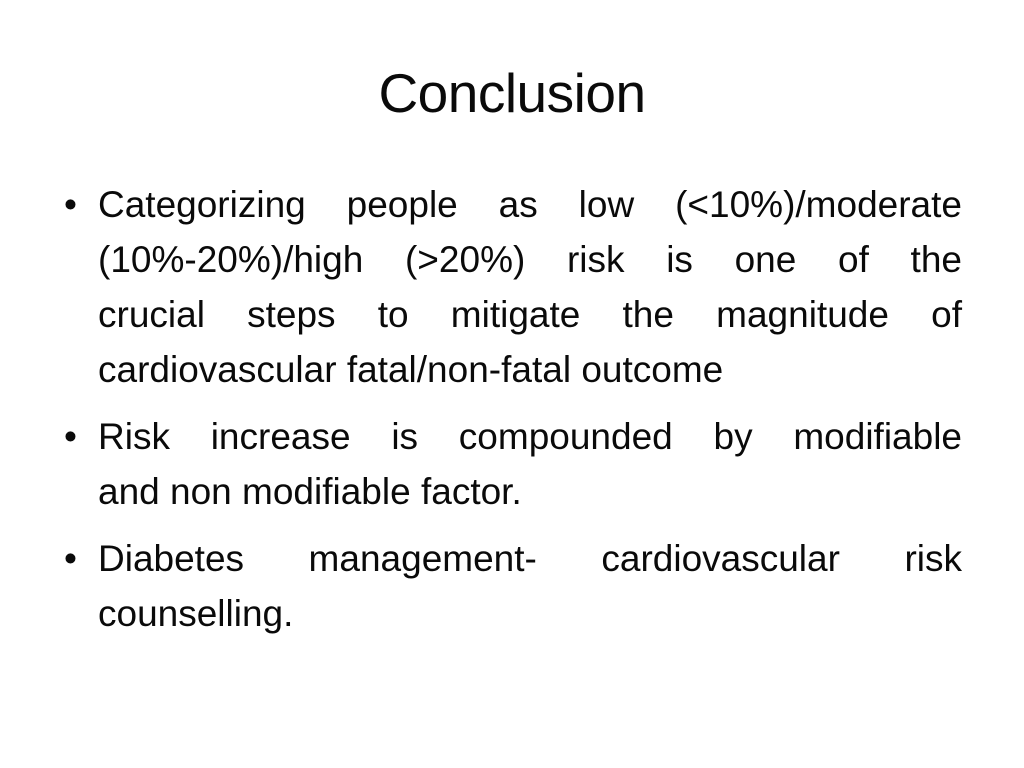 This screenshot has width=1024, height=768. Describe the element at coordinates (196, 614) in the screenshot. I see `bullet-line: counselling.` at that location.